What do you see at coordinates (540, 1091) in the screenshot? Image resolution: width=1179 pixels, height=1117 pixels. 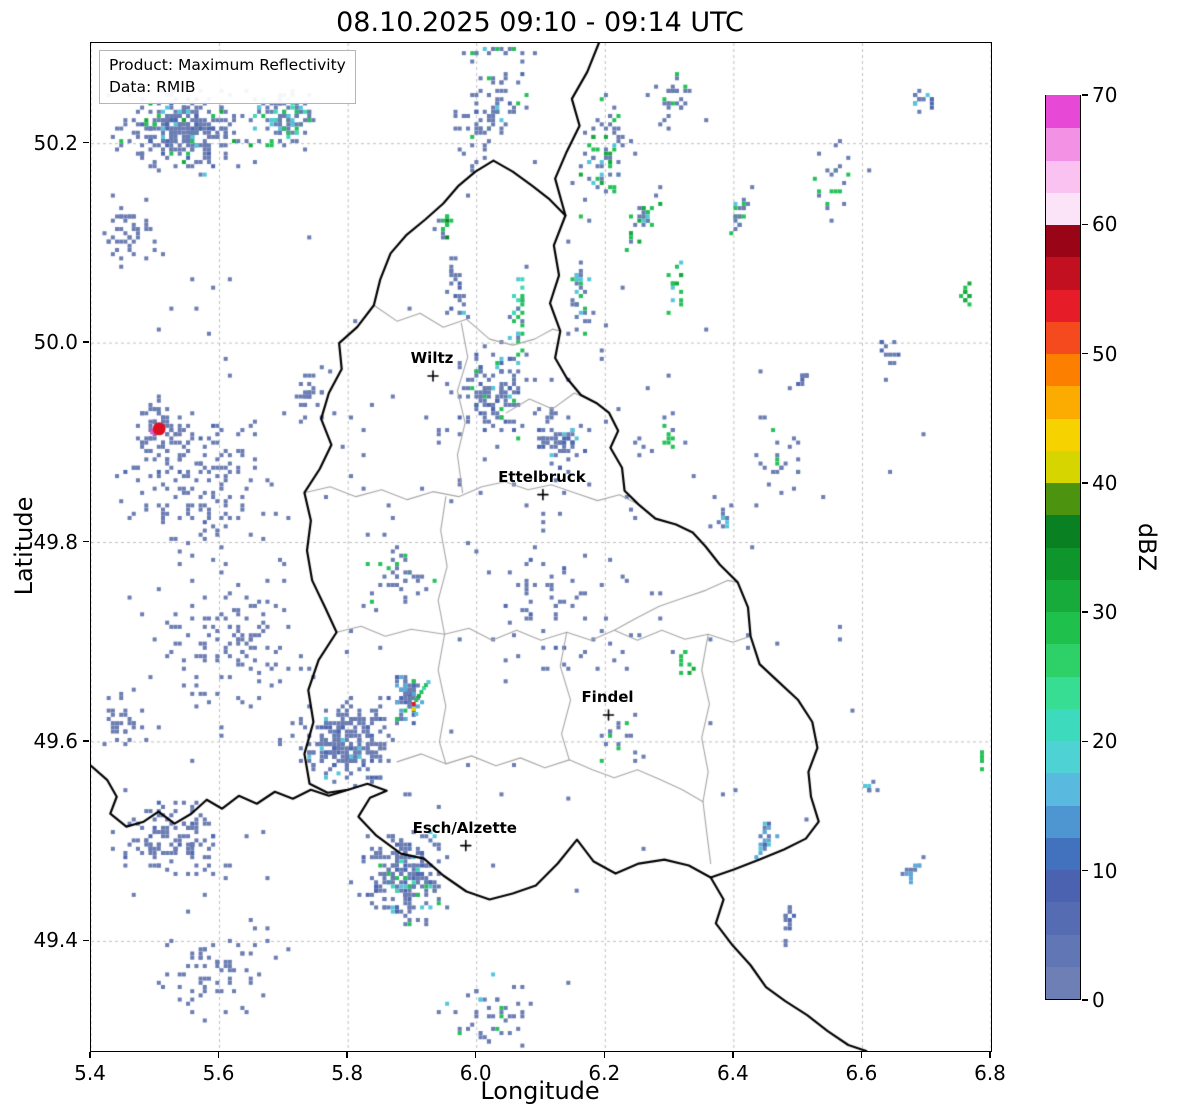 I see `x-axis-label: Longitude` at bounding box center [540, 1091].